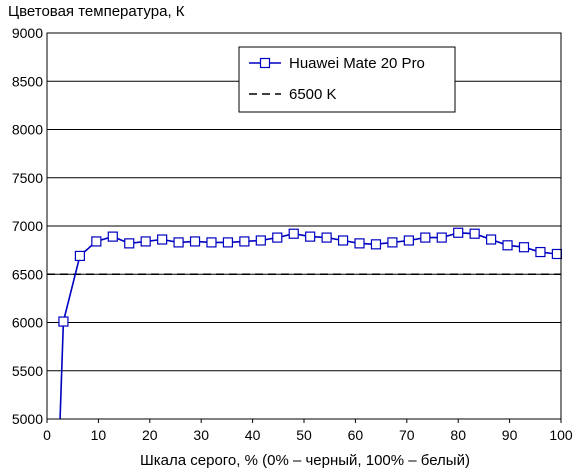 The image size is (574, 469). What do you see at coordinates (27, 371) in the screenshot?
I see `y-tick-label-1: 5500` at bounding box center [27, 371].